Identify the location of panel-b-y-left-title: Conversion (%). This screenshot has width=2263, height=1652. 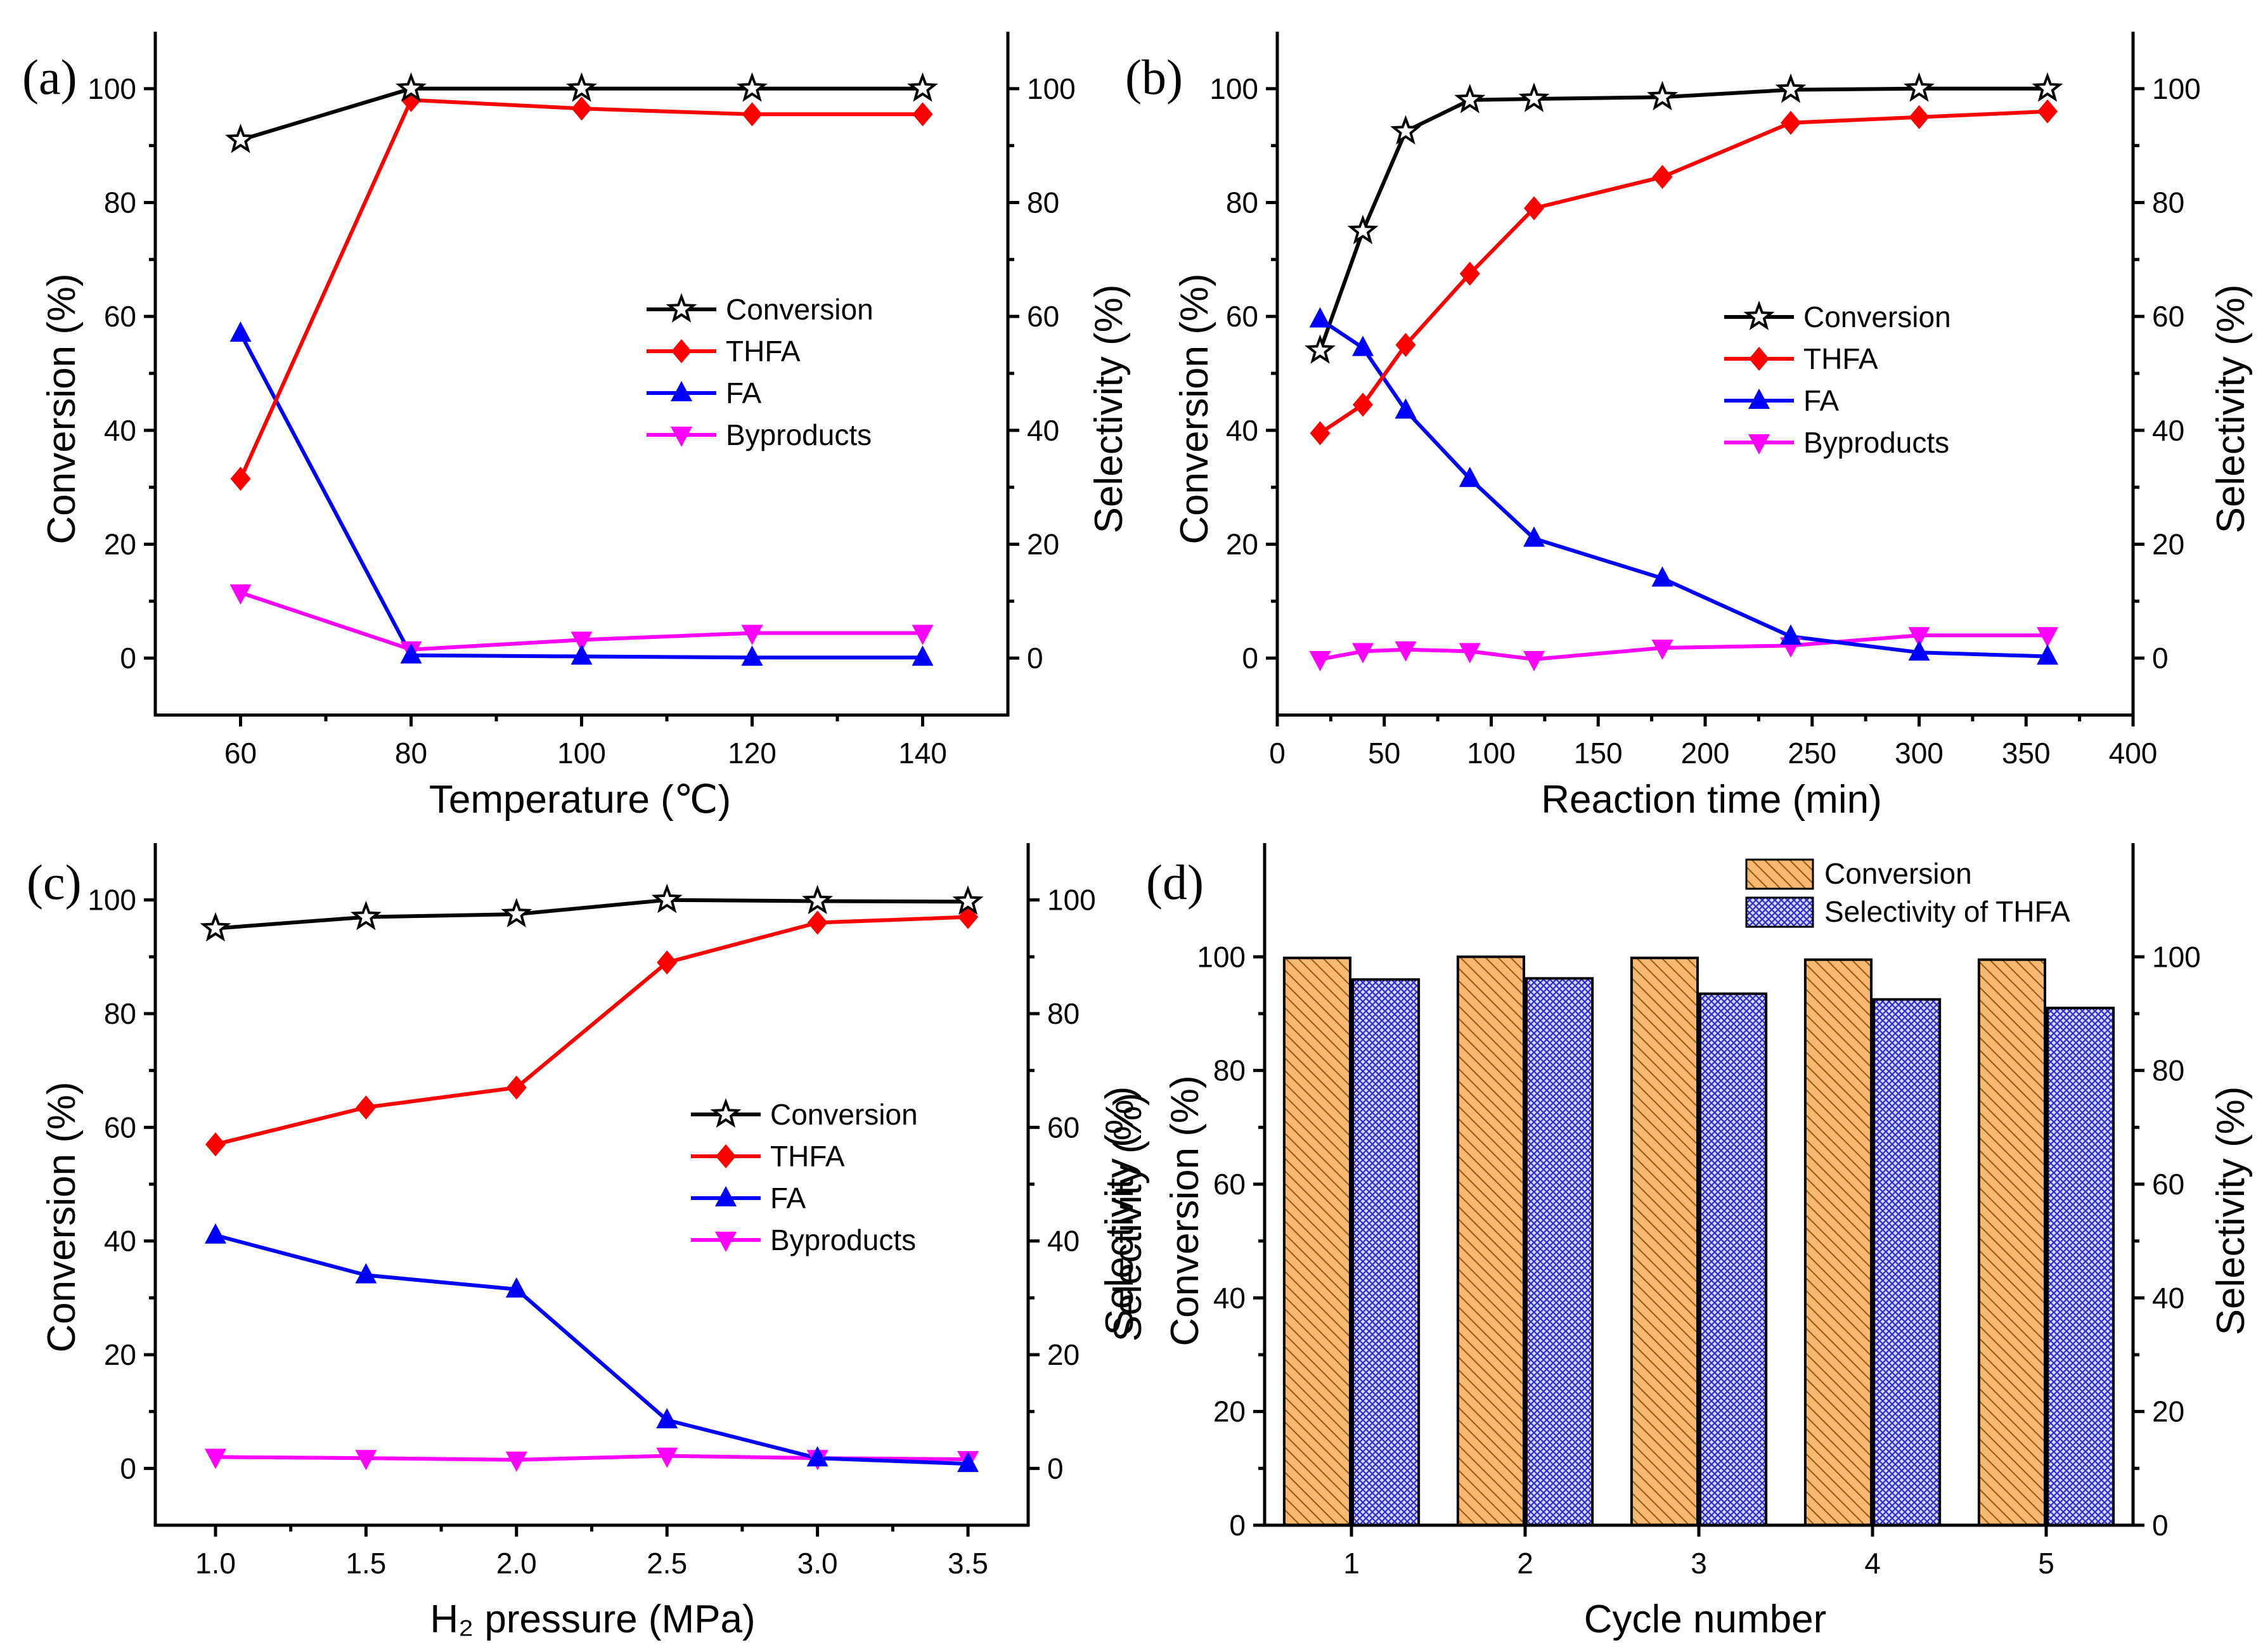
(1194, 408).